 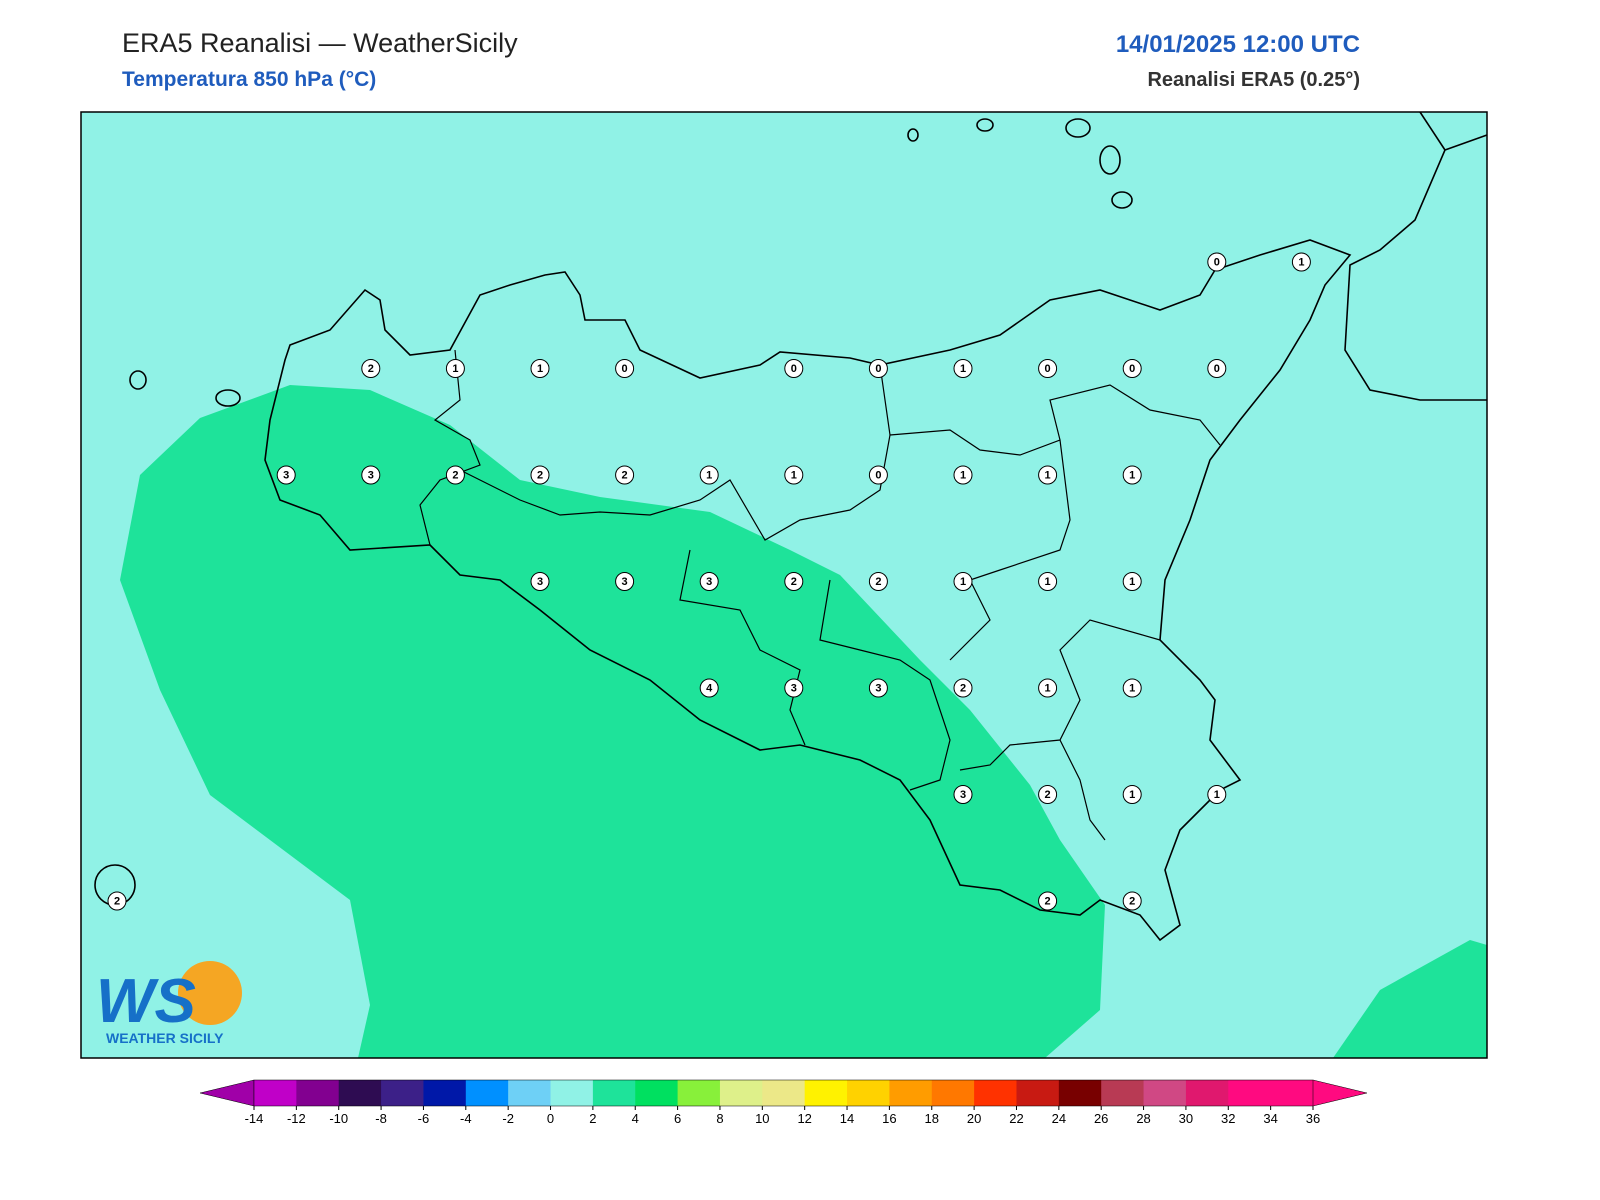 I want to click on source: Reanalisi ERA5 (0.25°), so click(x=1253, y=80).